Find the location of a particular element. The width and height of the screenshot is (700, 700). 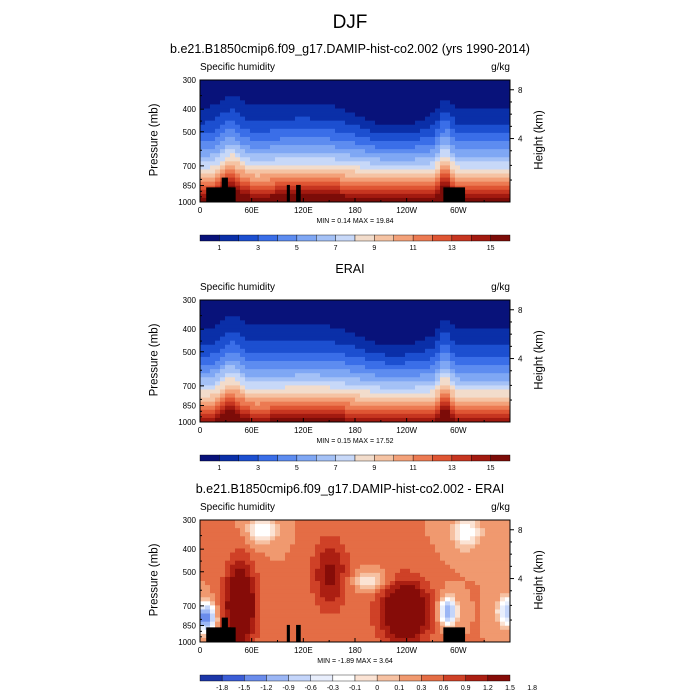

x-tick-label: 0 is located at coordinates (200, 210).